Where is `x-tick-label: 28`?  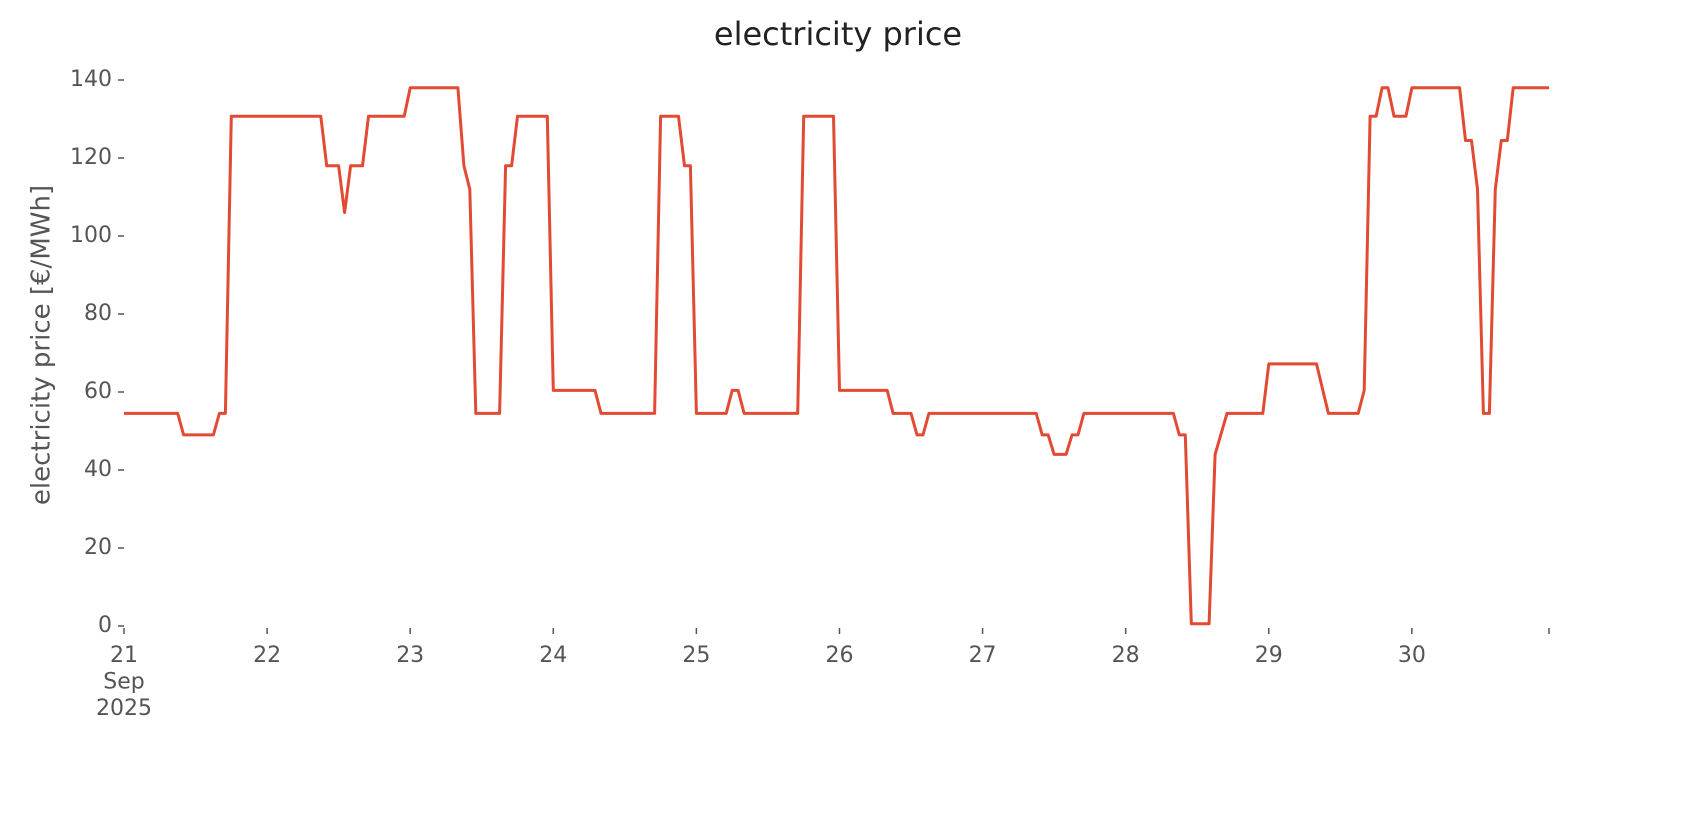
x-tick-label: 28 is located at coordinates (1126, 655).